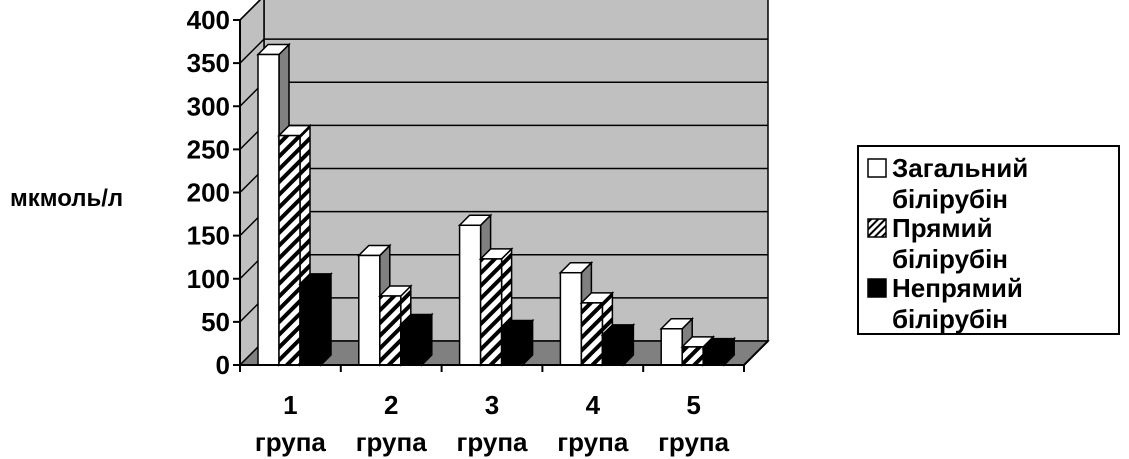 The image size is (1129, 459). Describe the element at coordinates (208, 20) in the screenshot. I see `y-tick-label: 400` at that location.